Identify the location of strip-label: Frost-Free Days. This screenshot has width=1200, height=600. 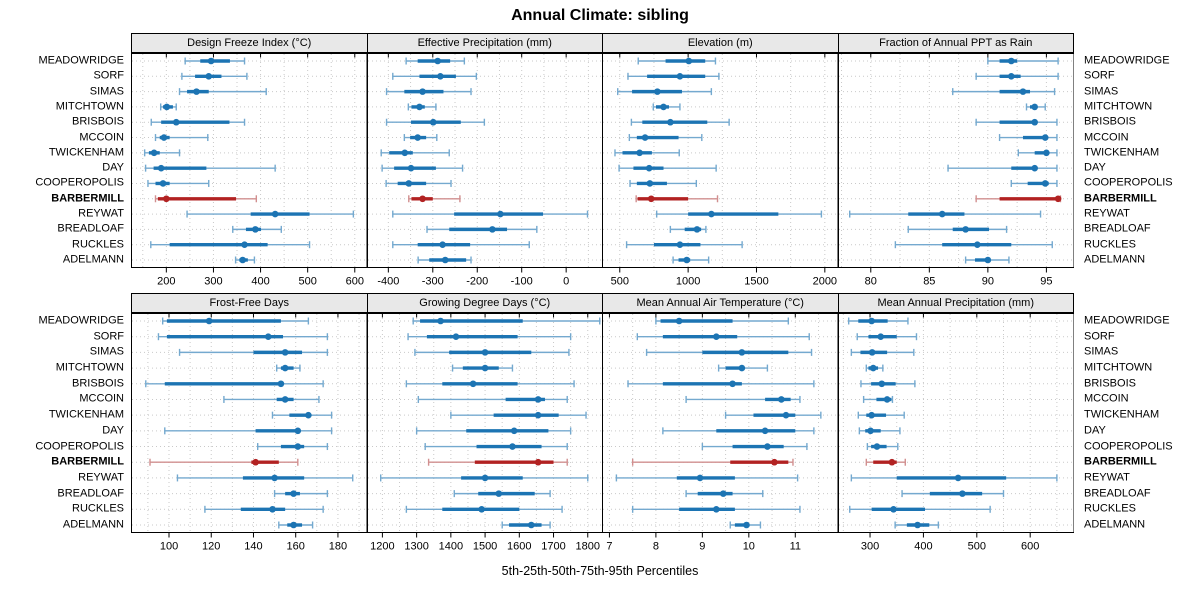
(249, 303).